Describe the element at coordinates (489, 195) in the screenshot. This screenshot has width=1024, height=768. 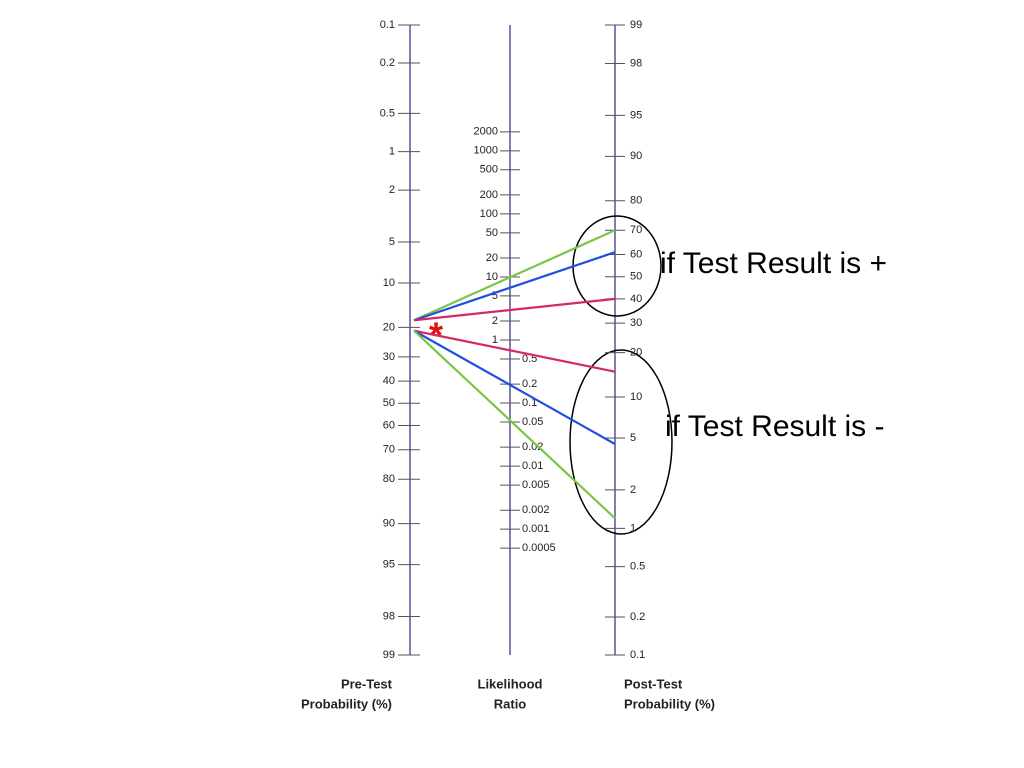
I see `tick-label: 200` at that location.